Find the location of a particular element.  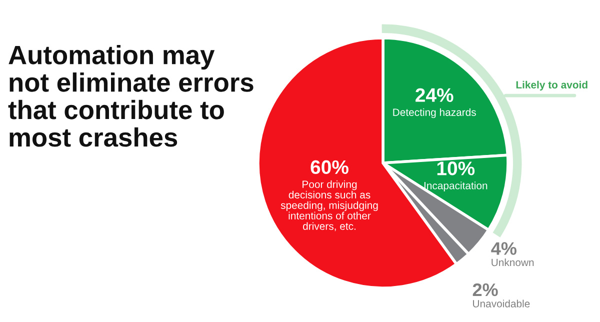

text: Automation may not eliminate errors that contribute to most crashes is located at coordinates (131, 96).